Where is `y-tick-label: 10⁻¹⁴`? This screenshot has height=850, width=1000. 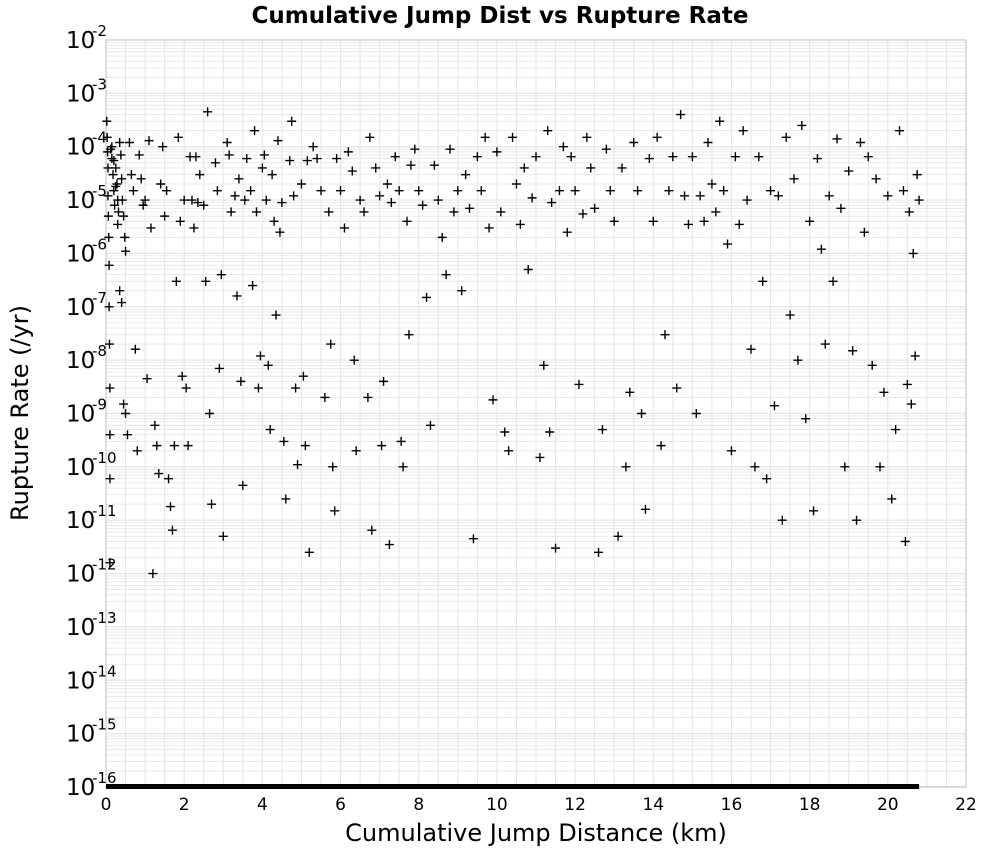 y-tick-label: 10⁻¹⁴ is located at coordinates (91, 678).